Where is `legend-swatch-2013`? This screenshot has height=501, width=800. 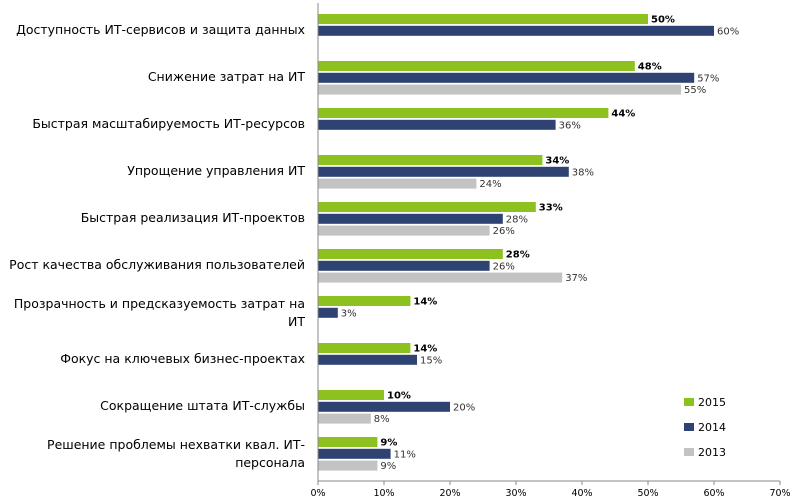
legend-swatch-2013 is located at coordinates (689, 452).